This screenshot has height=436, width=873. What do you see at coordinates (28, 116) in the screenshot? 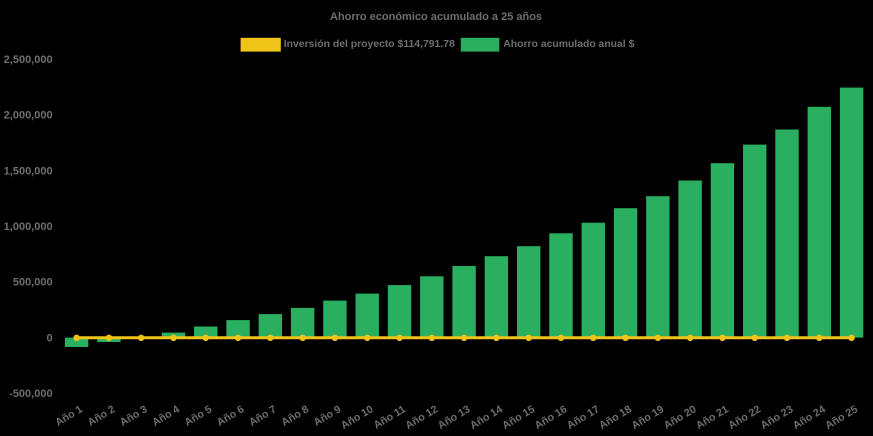
I see `svg-text: 2,000,000` at bounding box center [28, 116].